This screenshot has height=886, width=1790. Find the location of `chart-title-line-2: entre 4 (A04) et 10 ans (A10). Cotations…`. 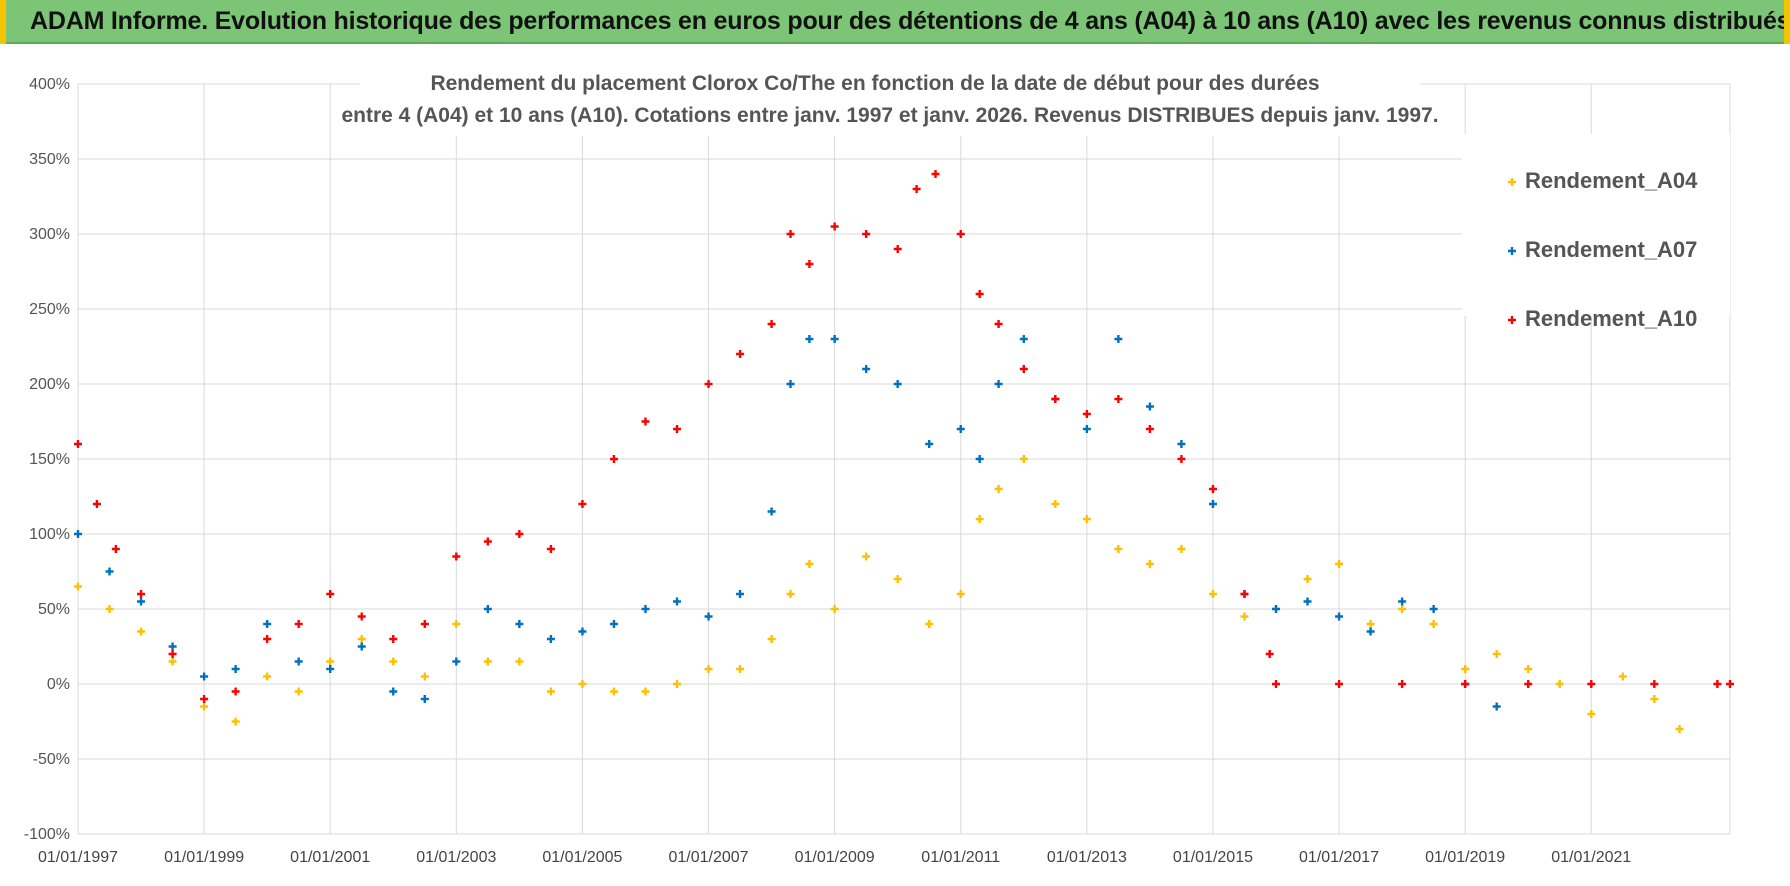

chart-title-line-2: entre 4 (A04) et 10 ans (A10). Cotations… is located at coordinates (889, 115).